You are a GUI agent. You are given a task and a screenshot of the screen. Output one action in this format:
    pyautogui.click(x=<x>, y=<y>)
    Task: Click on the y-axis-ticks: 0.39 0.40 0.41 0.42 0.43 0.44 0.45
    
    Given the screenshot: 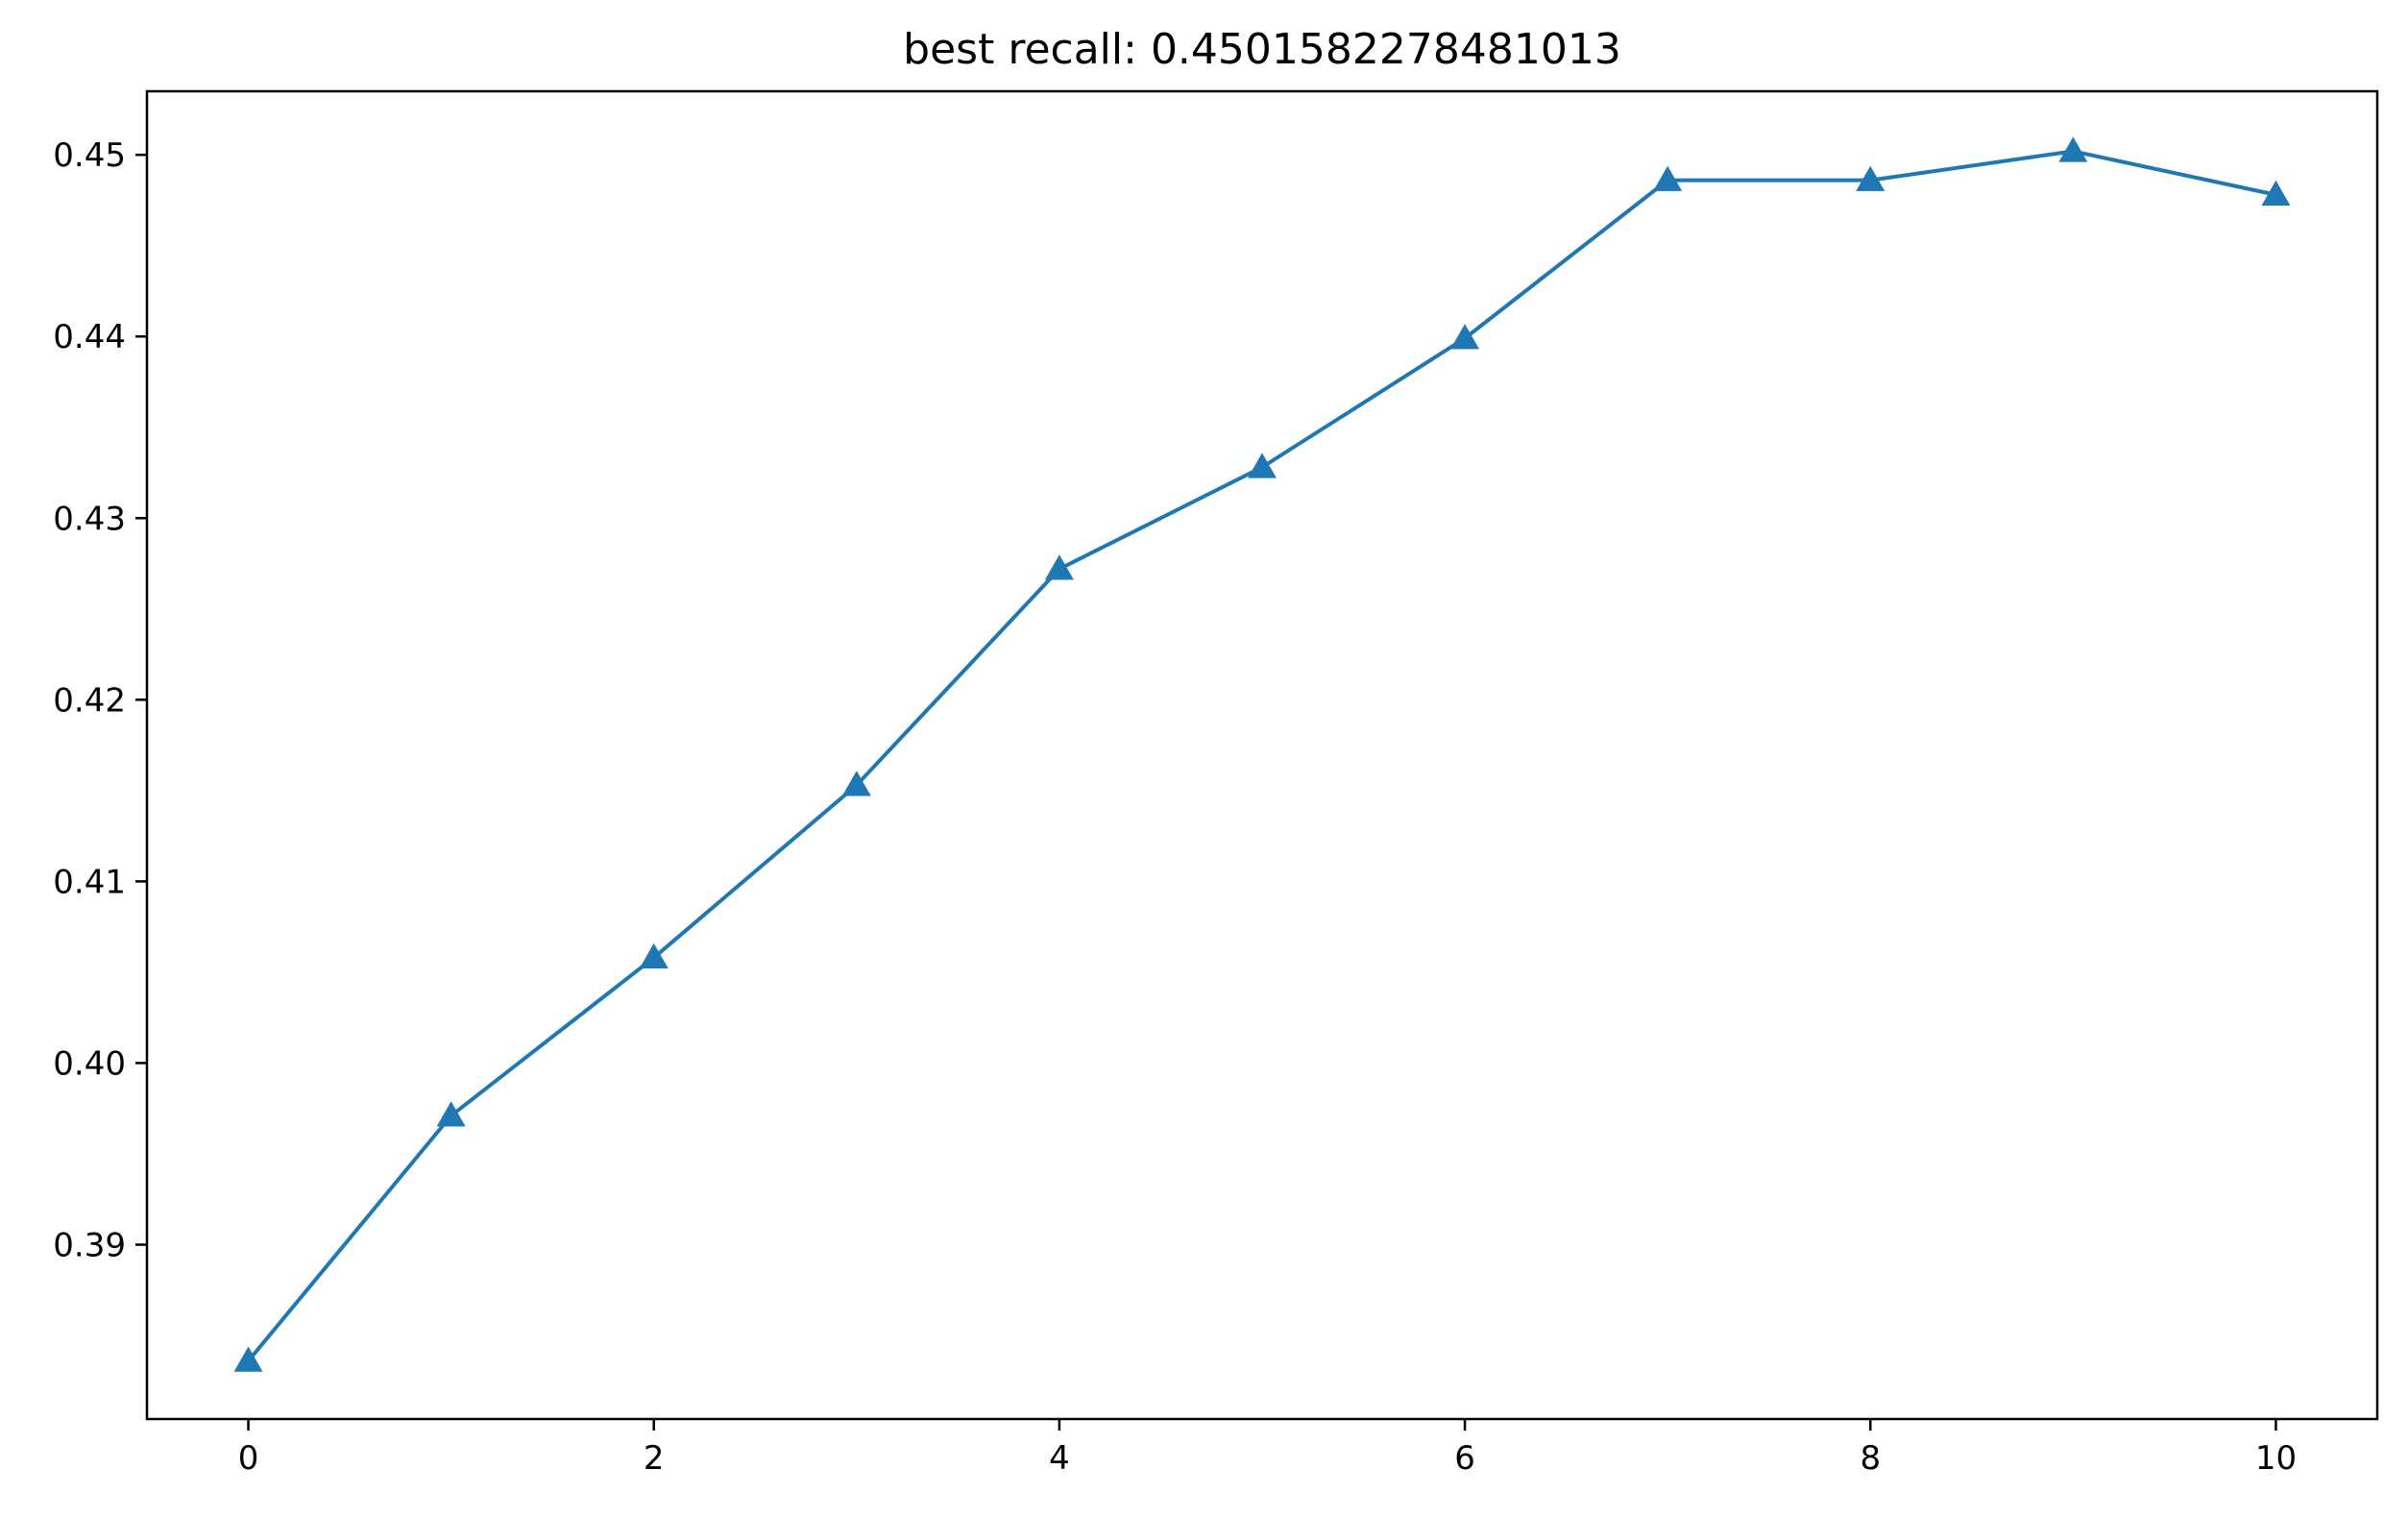 What is the action you would take?
    pyautogui.click(x=100, y=701)
    